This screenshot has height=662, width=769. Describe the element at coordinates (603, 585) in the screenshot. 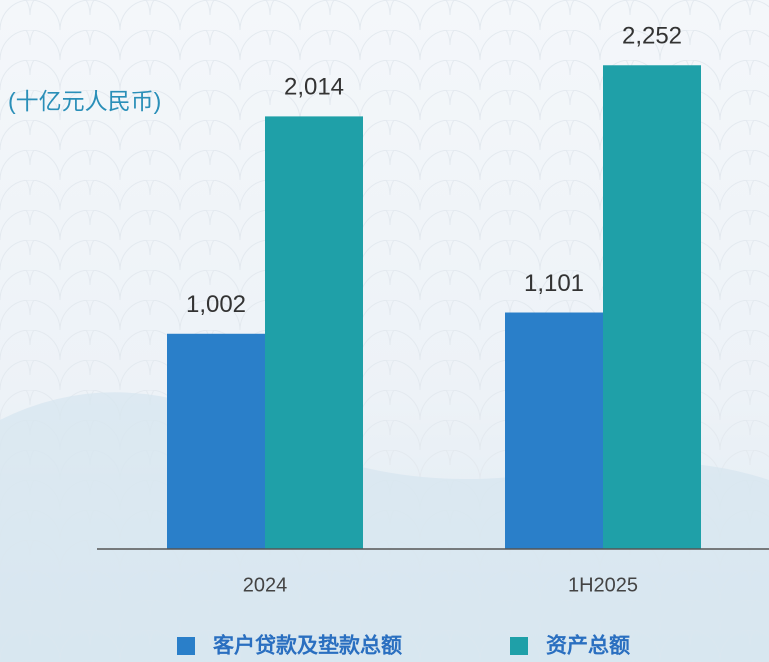

I see `x-tick-label: 1H2025` at that location.